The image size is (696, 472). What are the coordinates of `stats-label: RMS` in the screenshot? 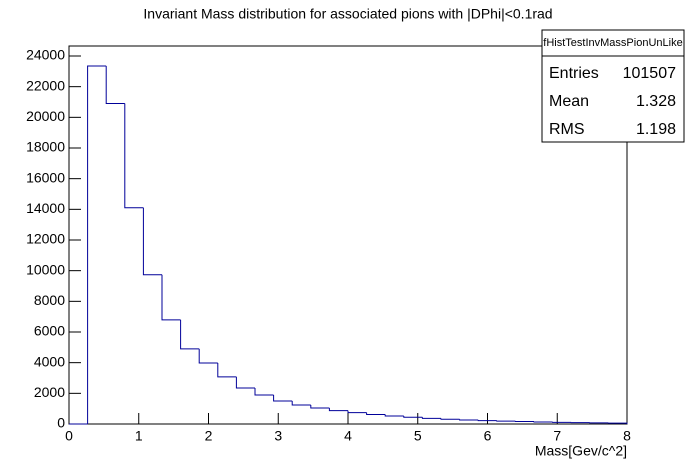 It's located at (567, 129).